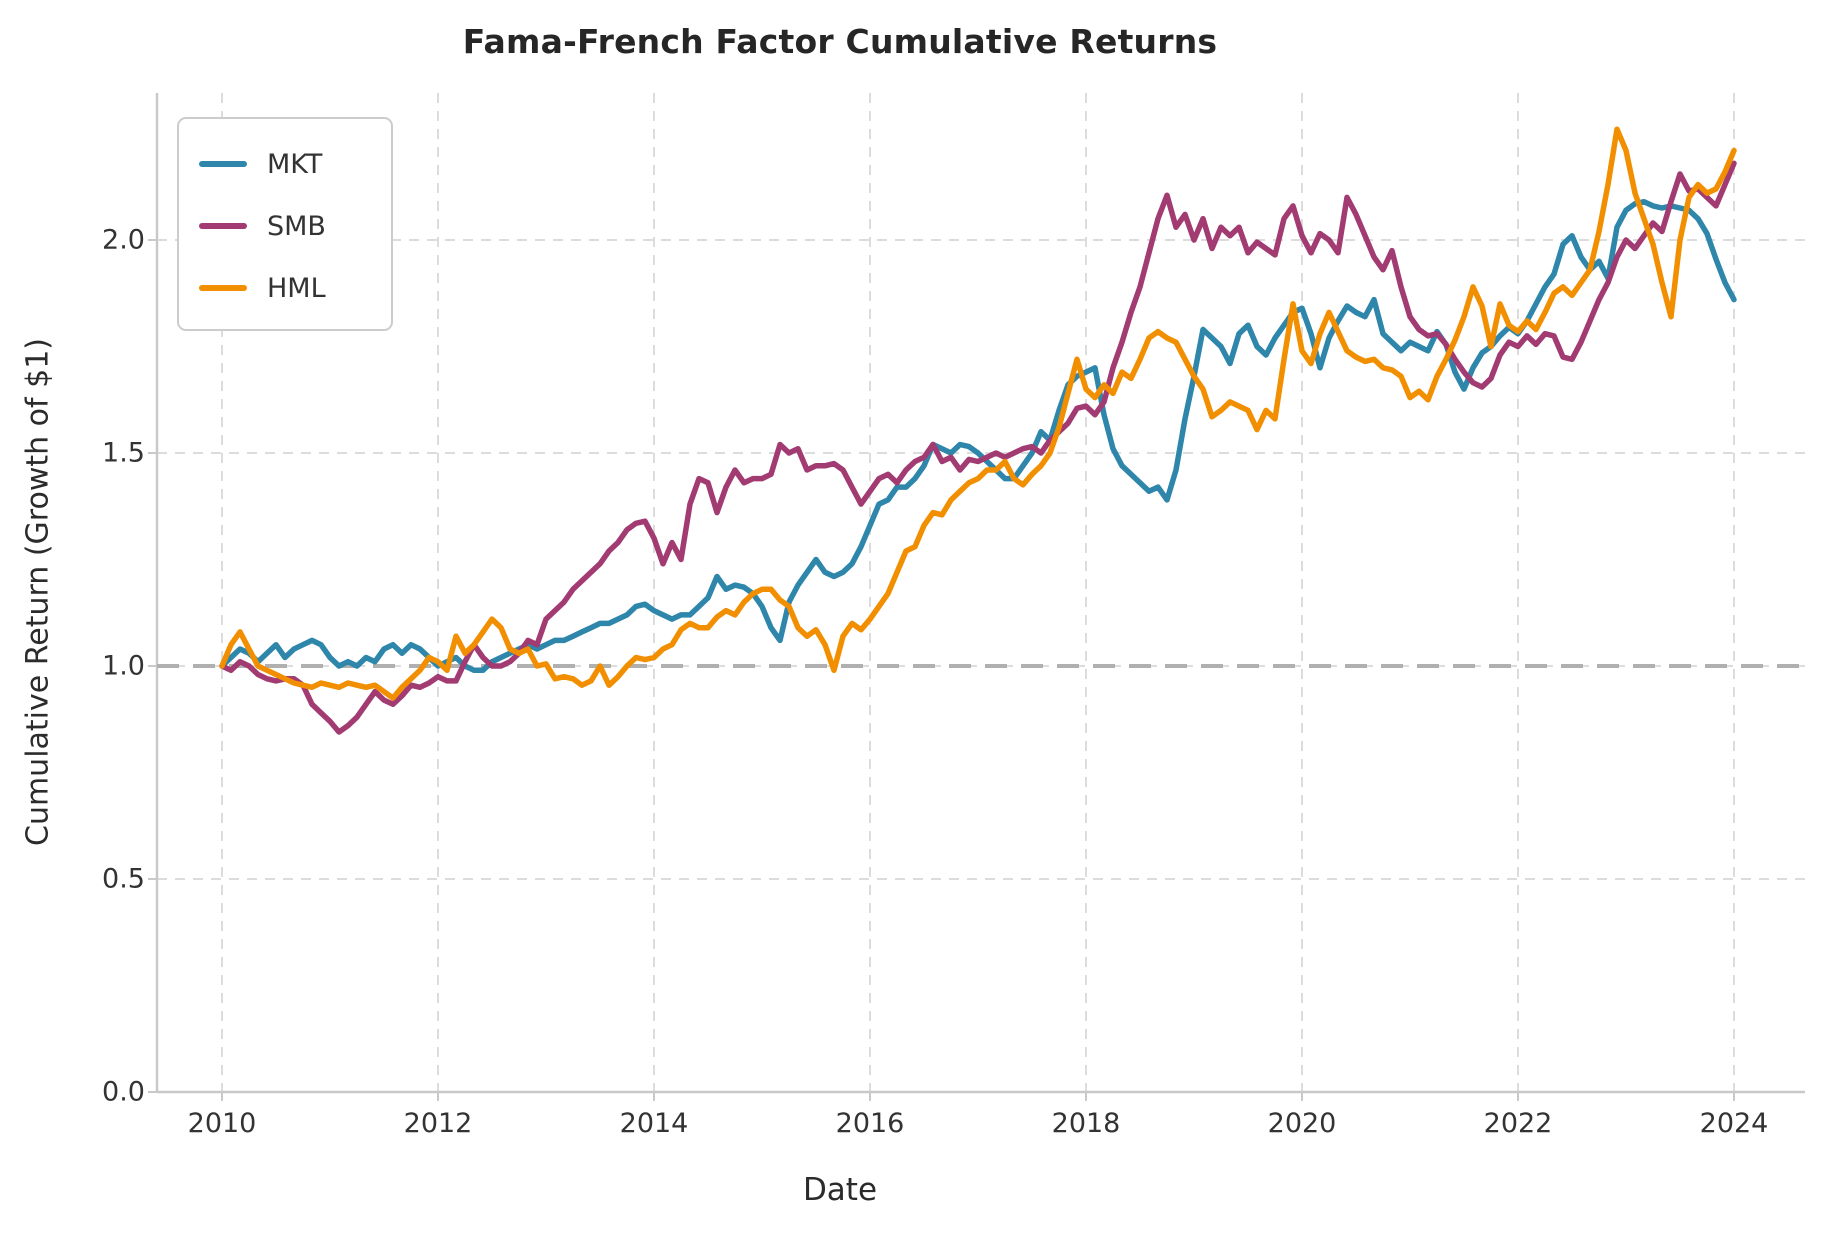 This screenshot has height=1234, width=1834. What do you see at coordinates (870, 1123) in the screenshot?
I see `x-tick-label: 2016` at bounding box center [870, 1123].